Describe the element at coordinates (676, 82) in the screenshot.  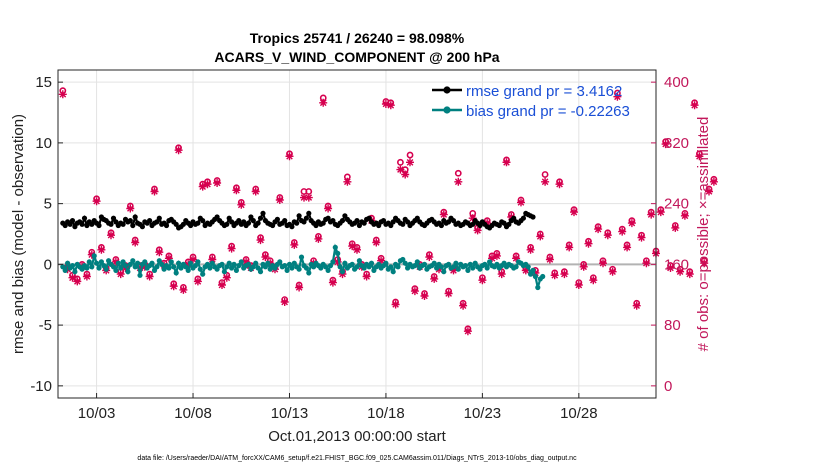
I see `y-right-tick-label: 400` at that location.